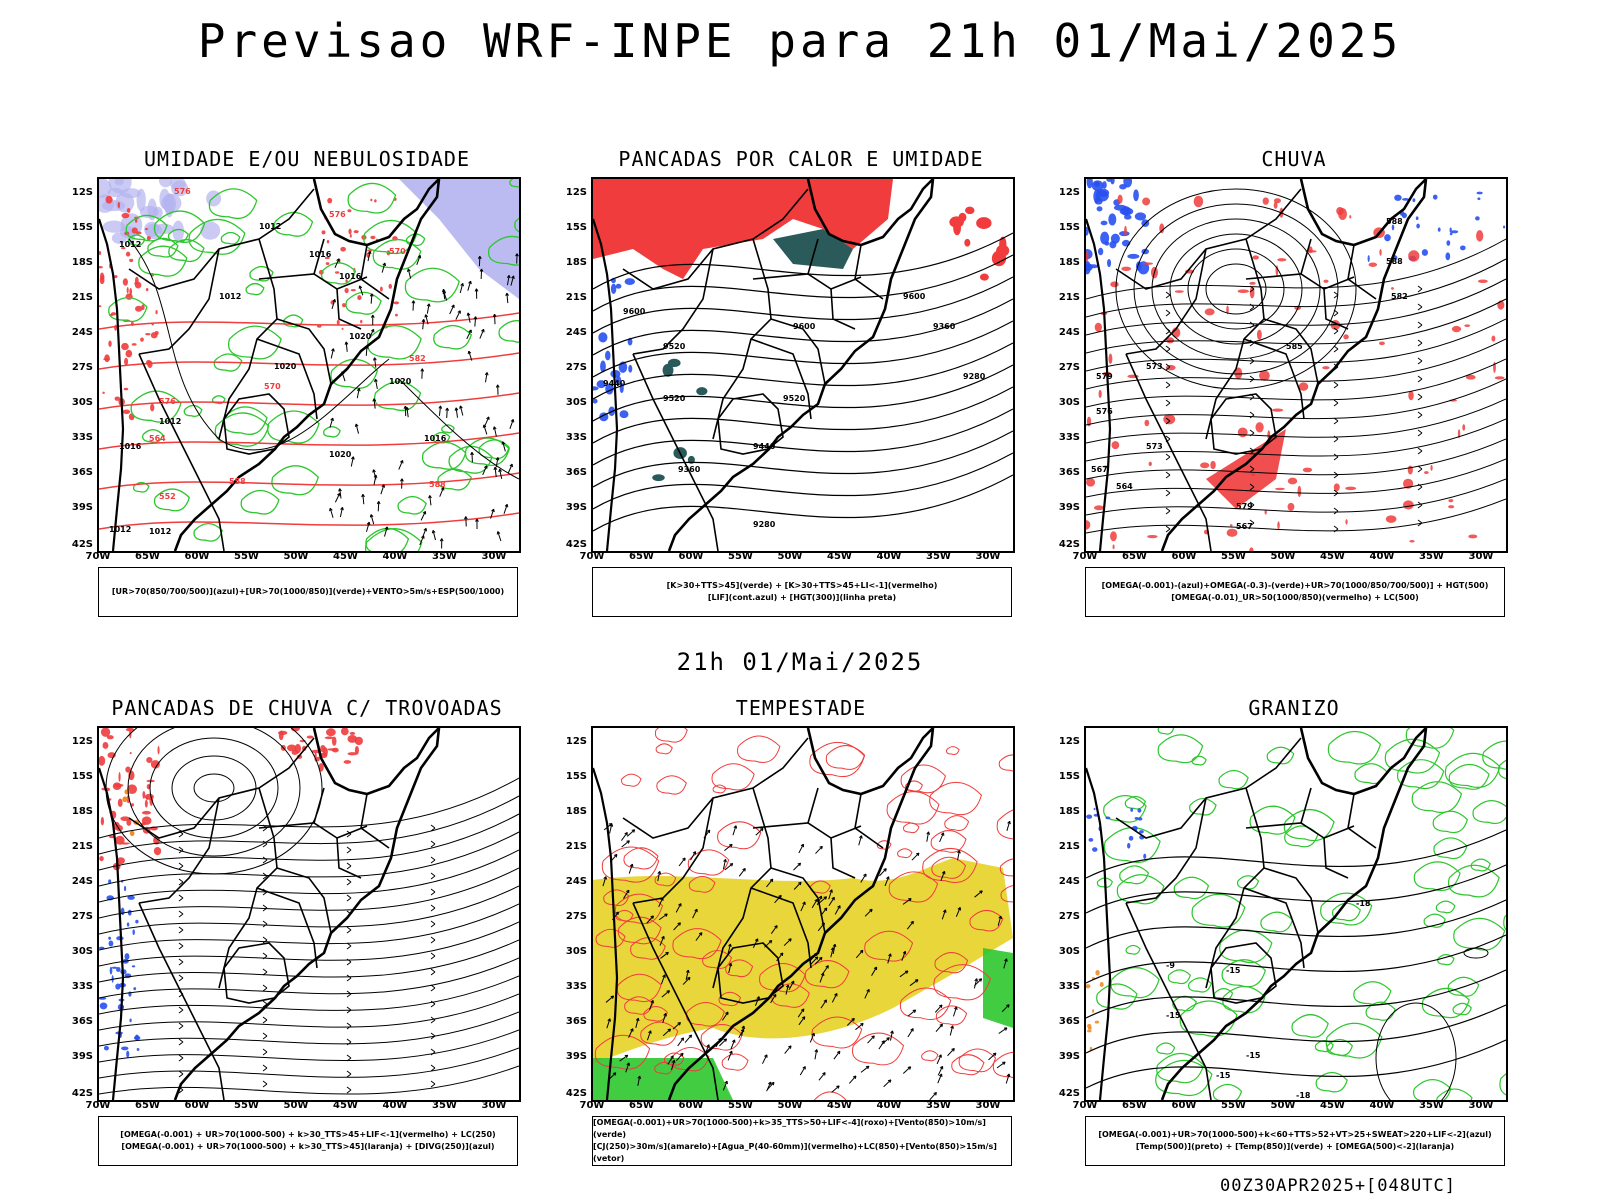  Describe the element at coordinates (1069, 227) in the screenshot. I see `lat-tick-label: 15S` at that location.